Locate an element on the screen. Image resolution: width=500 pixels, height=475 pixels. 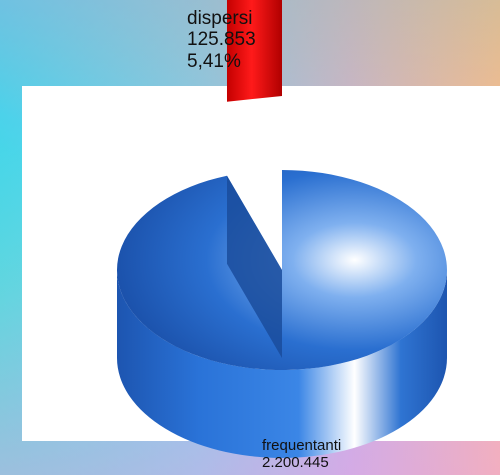
slice-value: 125.853 is located at coordinates (221, 40).